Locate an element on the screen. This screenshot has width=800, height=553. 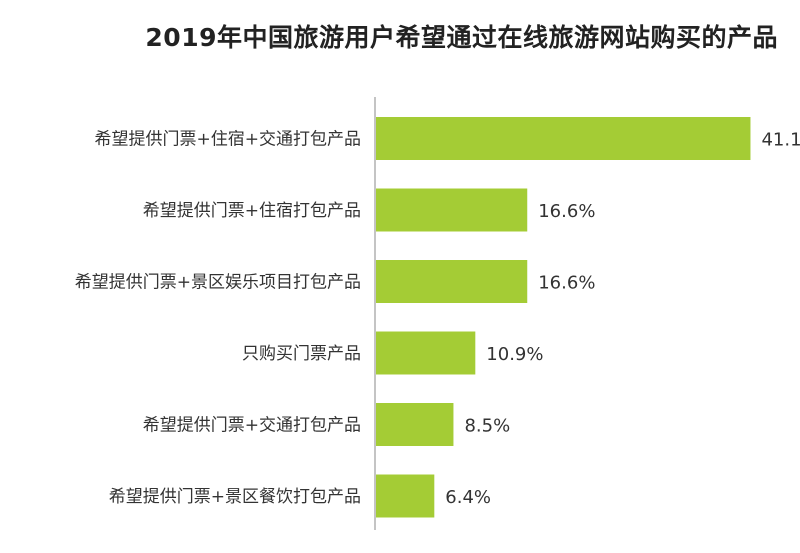
category-label-2: 希望提供门票+住宿打包产品 is located at coordinates (252, 211).